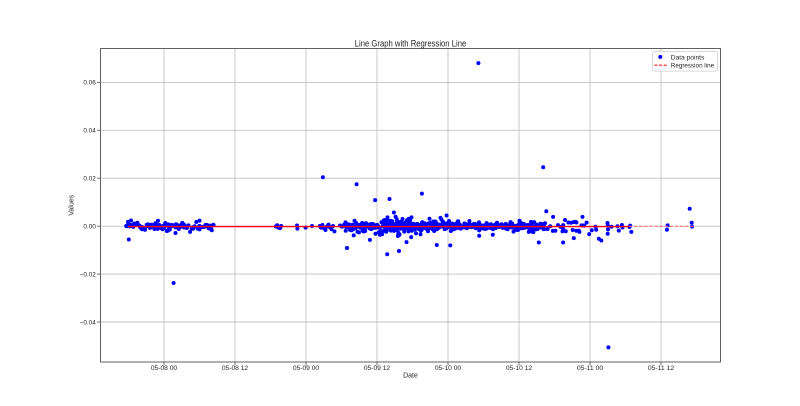 Image resolution: width=800 pixels, height=406 pixels. Describe the element at coordinates (688, 57) in the screenshot. I see `svg-text: Data points` at that location.